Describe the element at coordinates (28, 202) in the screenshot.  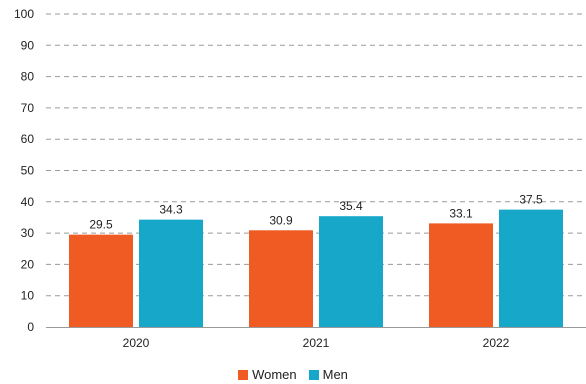
I see `y-tick-label: 40` at that location.